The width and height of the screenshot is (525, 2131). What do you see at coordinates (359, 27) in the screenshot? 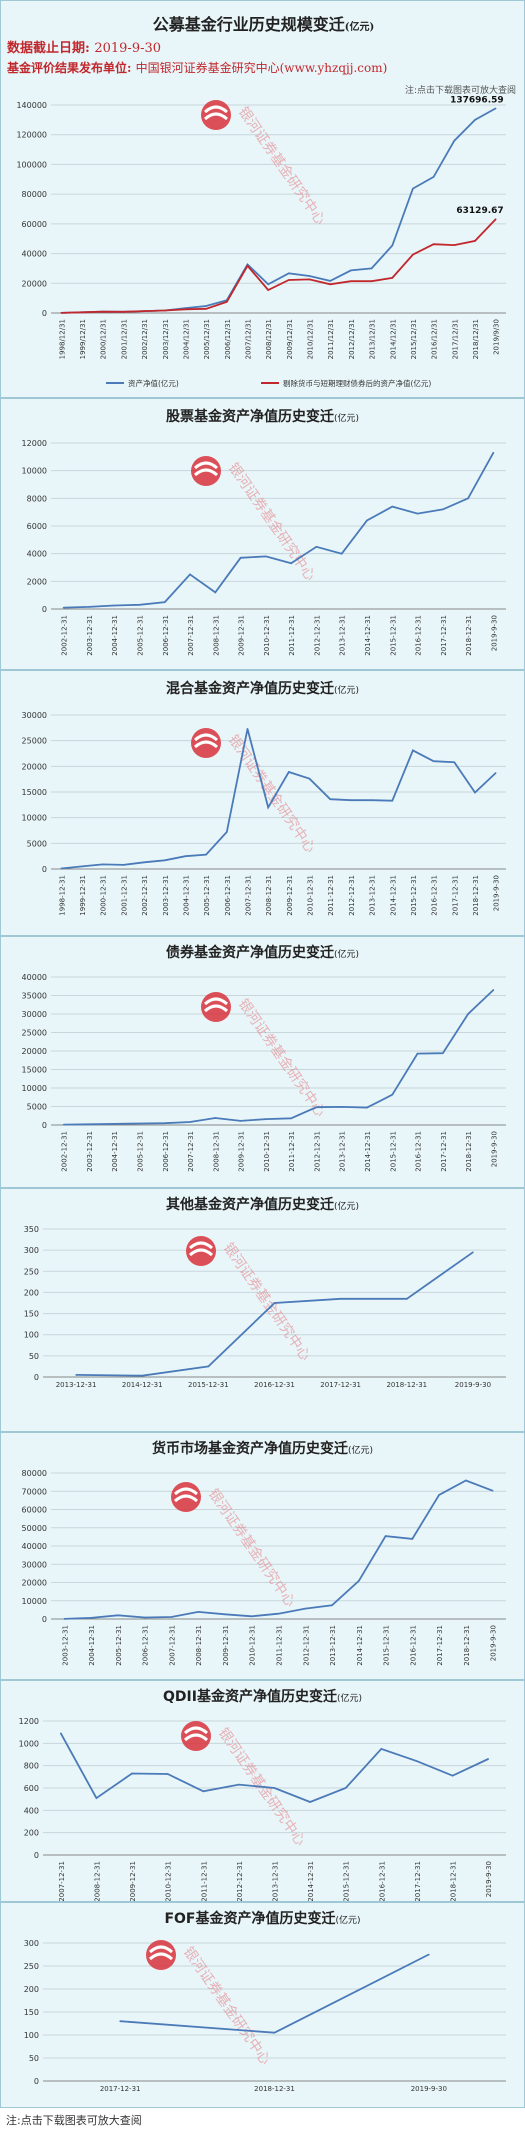
I see `page-title-unit: (亿元)` at bounding box center [359, 27].